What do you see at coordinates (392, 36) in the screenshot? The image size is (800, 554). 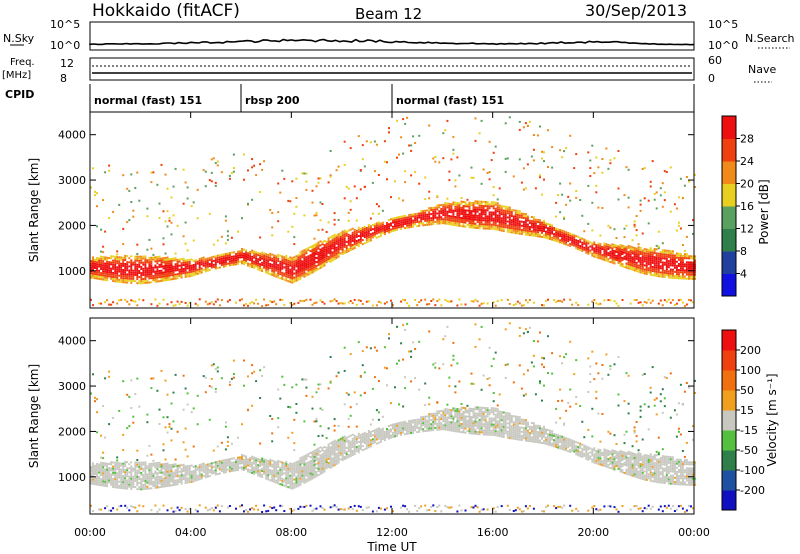 I see `nsky-frame` at bounding box center [392, 36].